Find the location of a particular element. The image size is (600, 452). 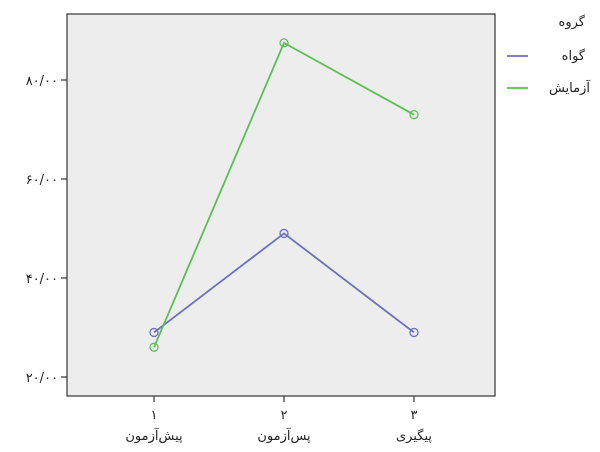

x-tick-label: ۳ is located at coordinates (414, 415).